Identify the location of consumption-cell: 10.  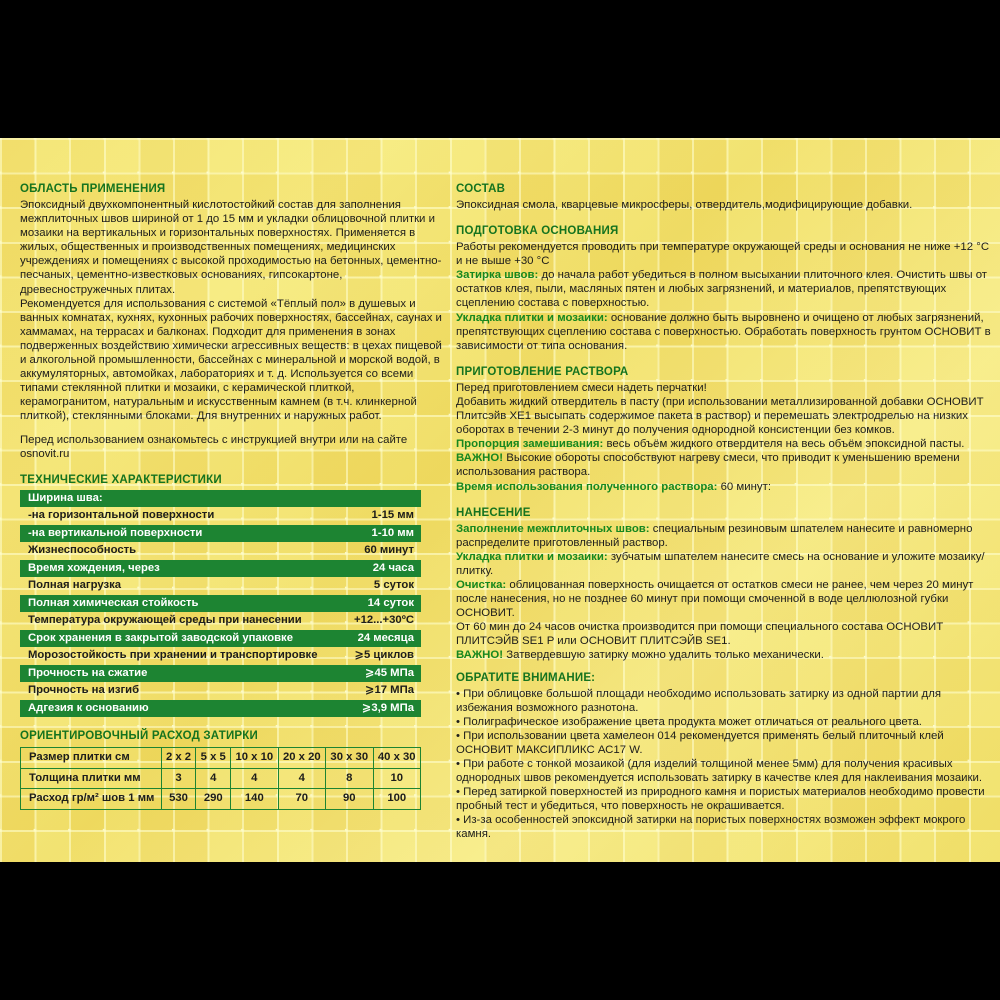
(396, 778).